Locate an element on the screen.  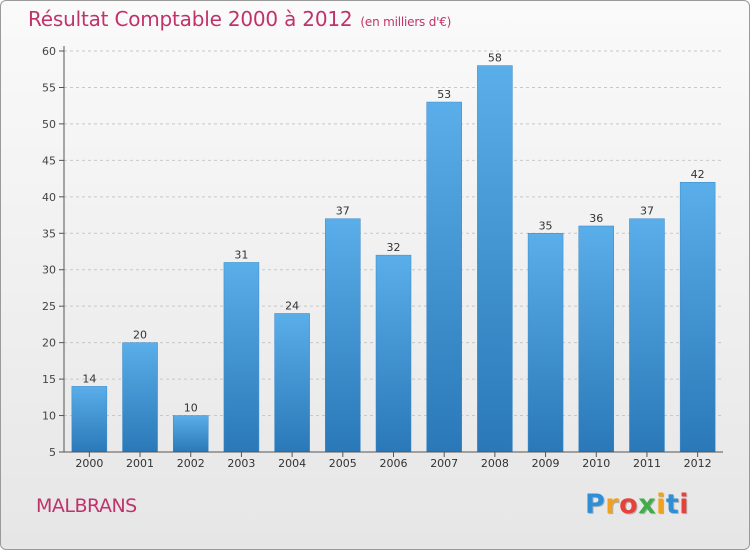
bar-2011 is located at coordinates (647, 335).